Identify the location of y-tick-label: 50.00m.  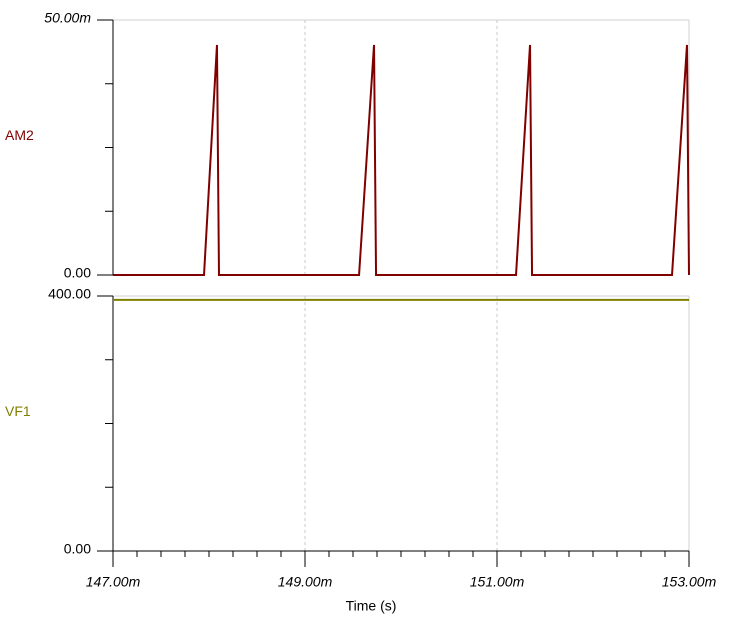
(67, 18).